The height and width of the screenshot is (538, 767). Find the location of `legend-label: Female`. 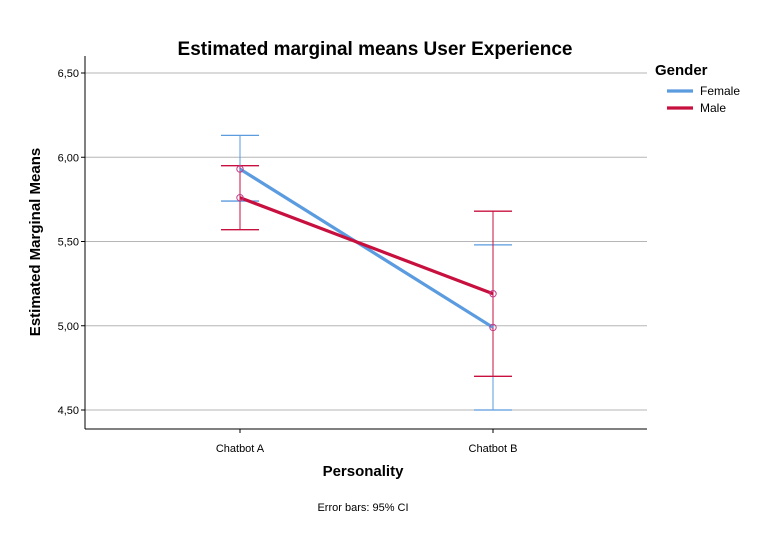

legend-label: Female is located at coordinates (720, 91).